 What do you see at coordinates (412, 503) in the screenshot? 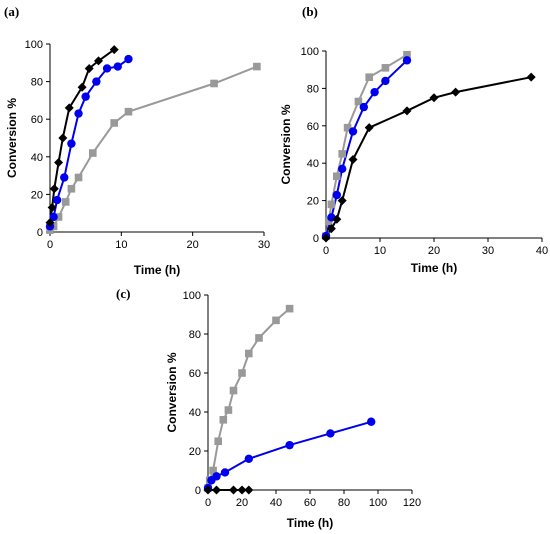
I see `x-tick-label: 120` at bounding box center [412, 503].